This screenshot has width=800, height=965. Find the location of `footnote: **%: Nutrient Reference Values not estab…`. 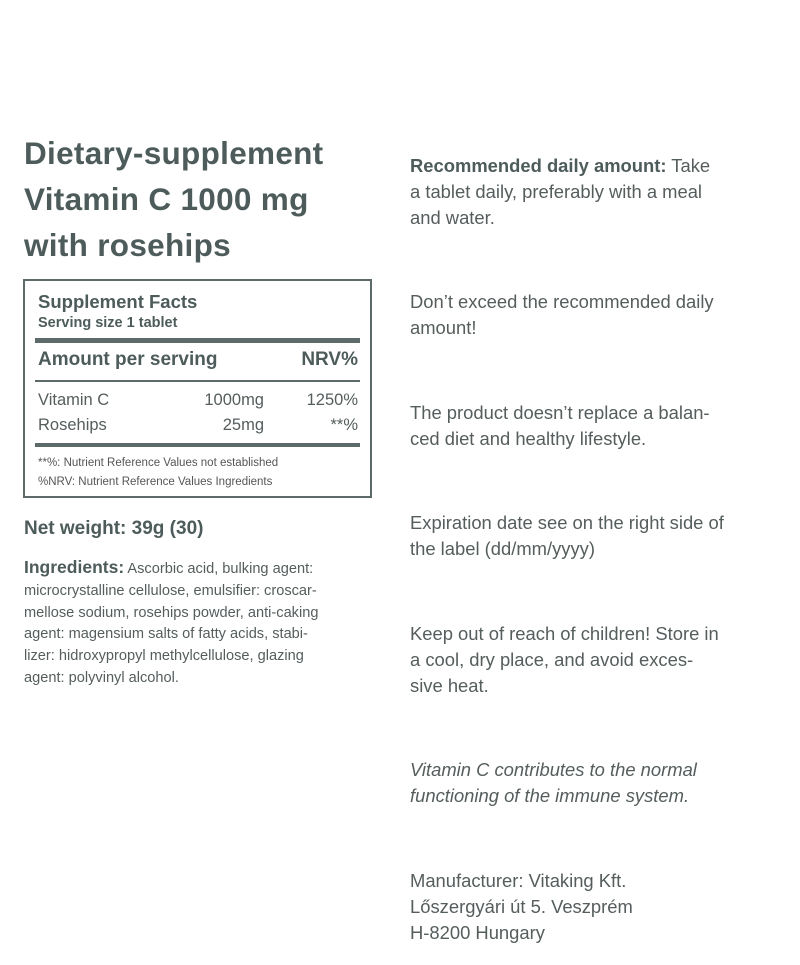

footnote: **%: Nutrient Reference Values not estab… is located at coordinates (158, 463).